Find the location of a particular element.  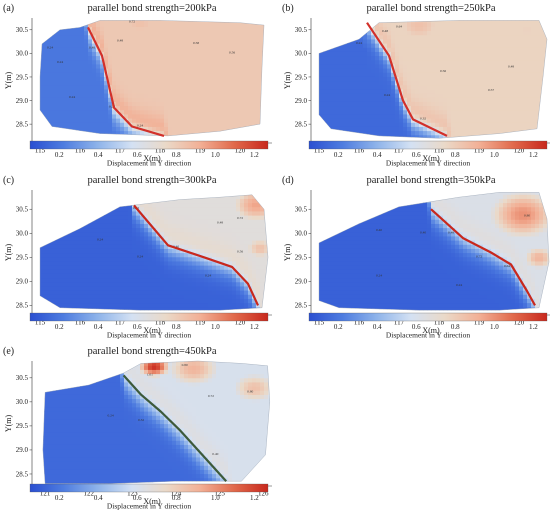

panel-title: parallel bond strength=450kPa is located at coordinates (152, 351).